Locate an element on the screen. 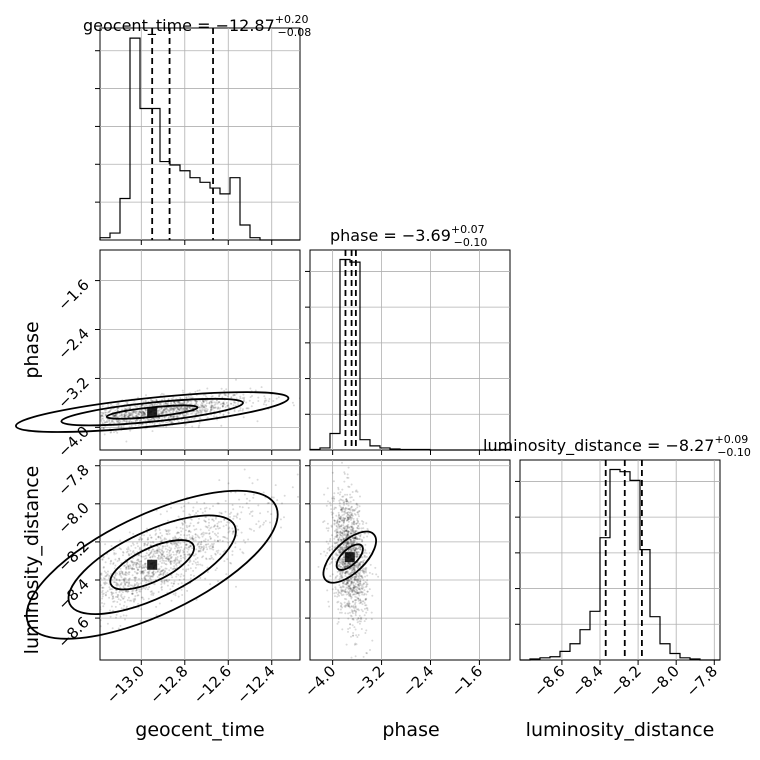  x-tick-label: −3.2 is located at coordinates (369, 681).